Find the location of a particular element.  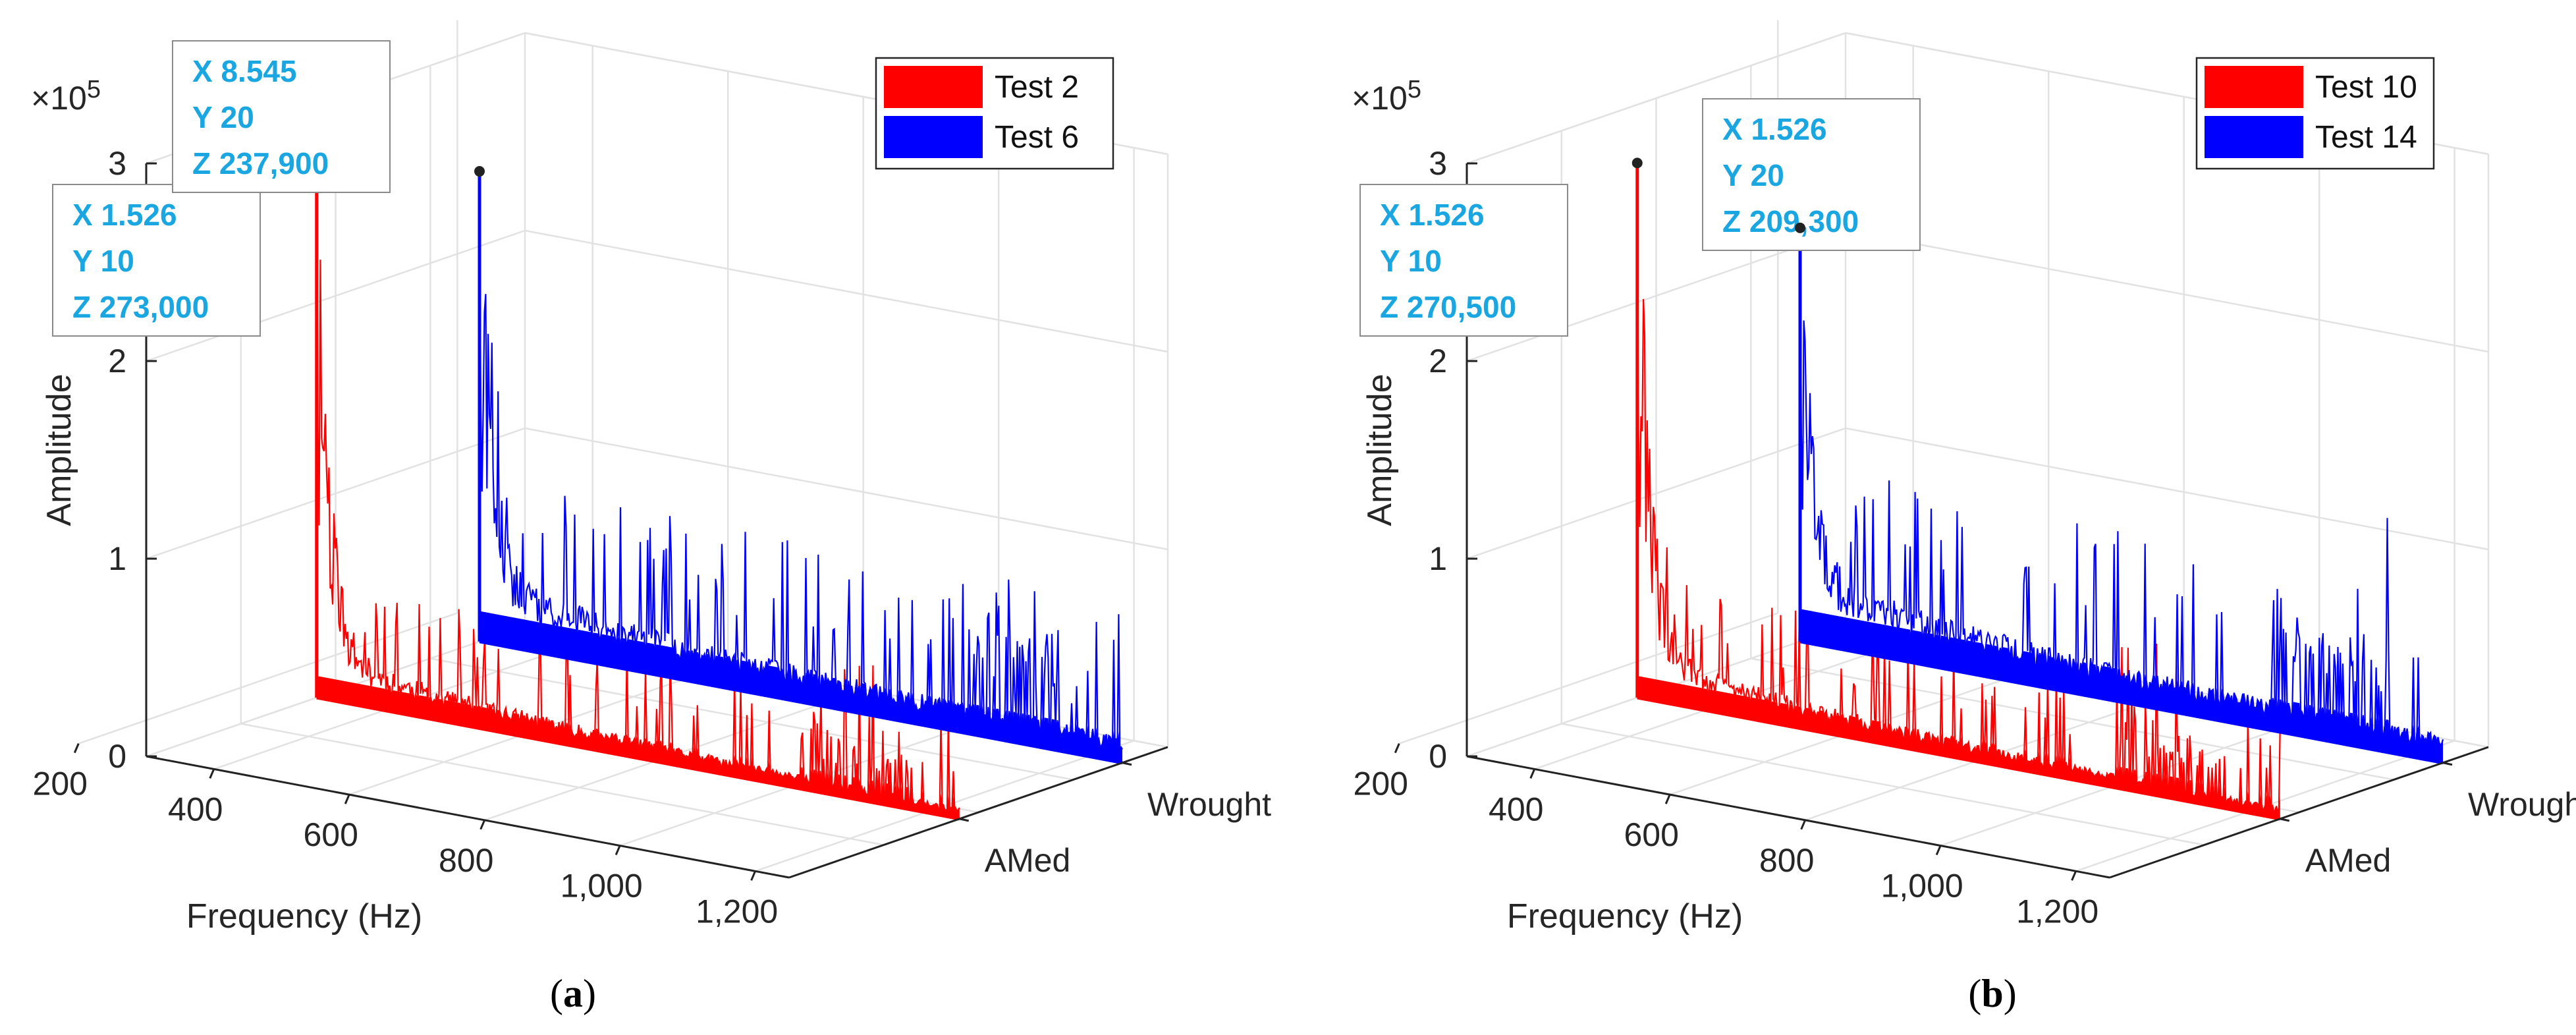

y-axis-line is located at coordinates (2299, 812).